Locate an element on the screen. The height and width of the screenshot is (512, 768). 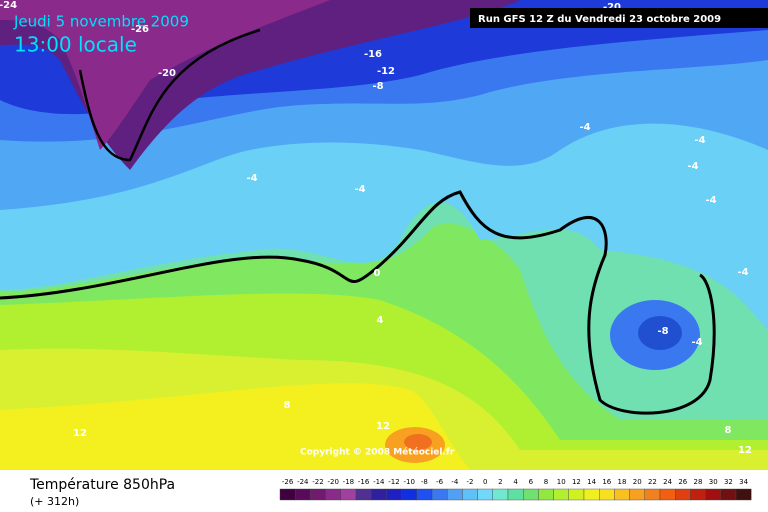
colorbar-label: -20 is located at coordinates (332, 482).